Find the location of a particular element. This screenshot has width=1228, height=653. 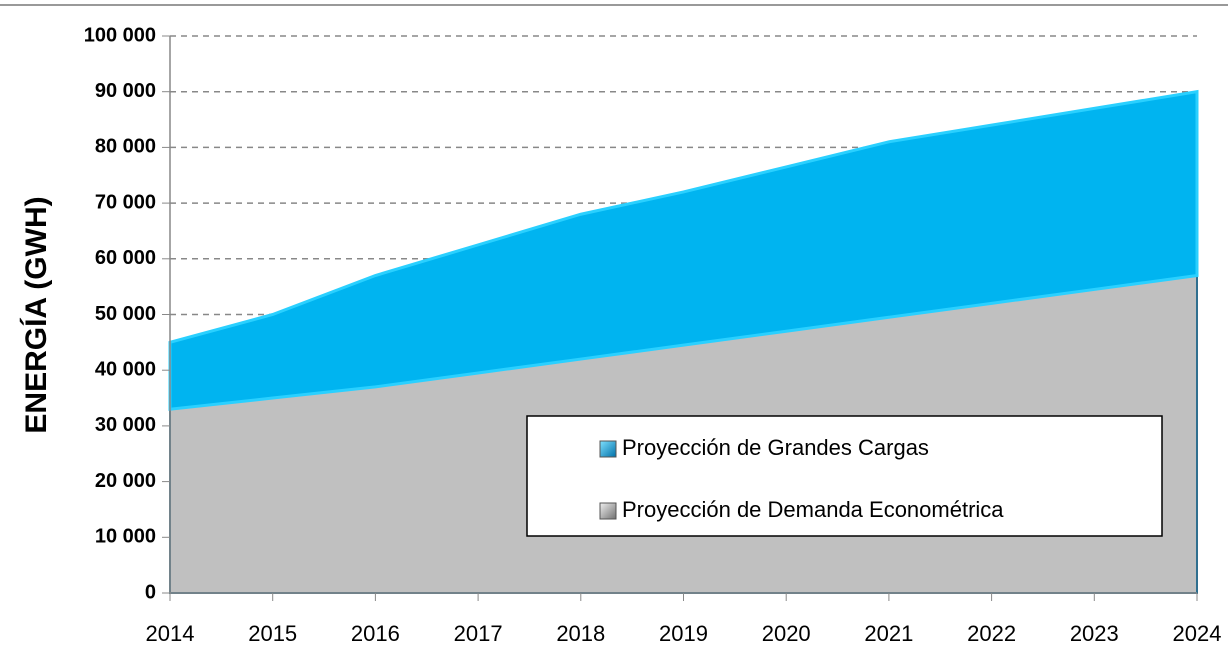

x-tick-label: 2022 is located at coordinates (991, 633).